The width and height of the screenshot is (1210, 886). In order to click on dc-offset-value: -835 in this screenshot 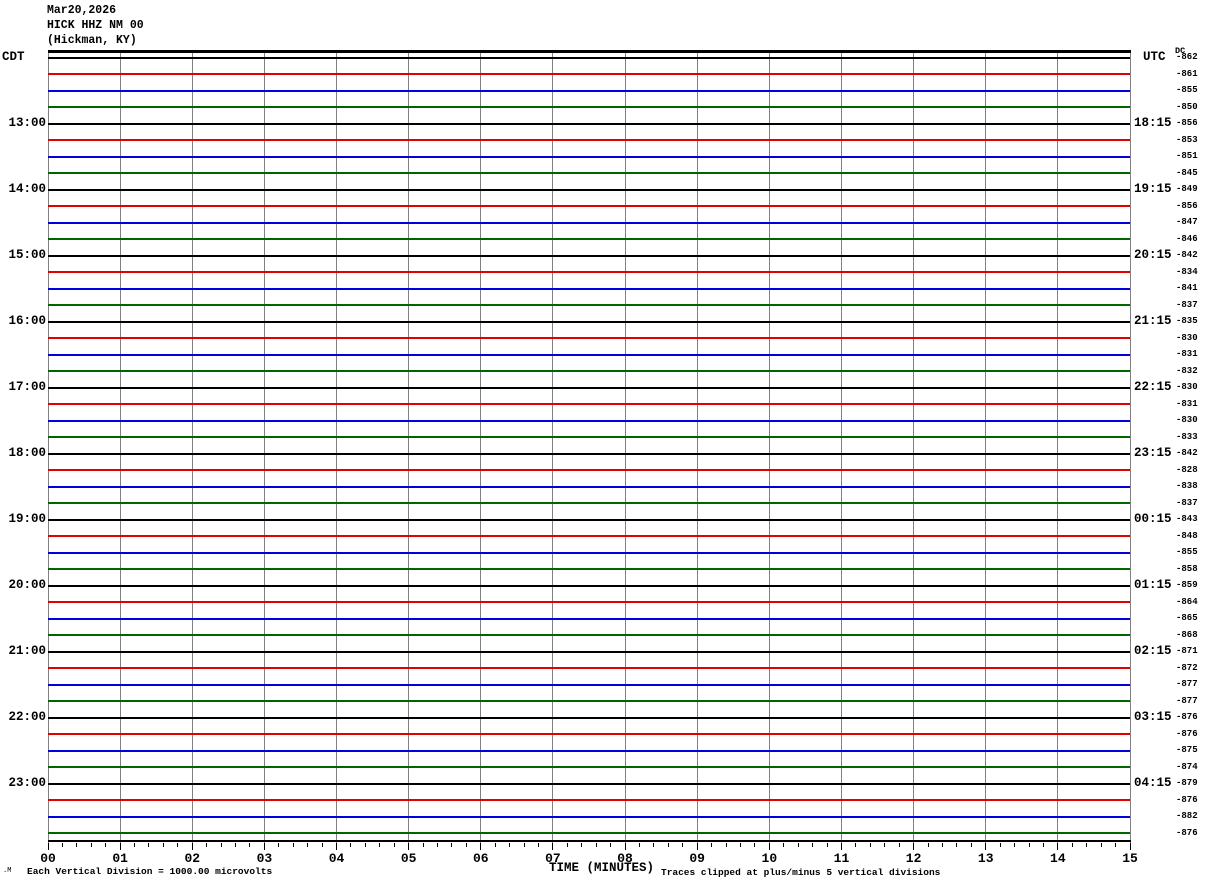, I will do `click(1187, 321)`.